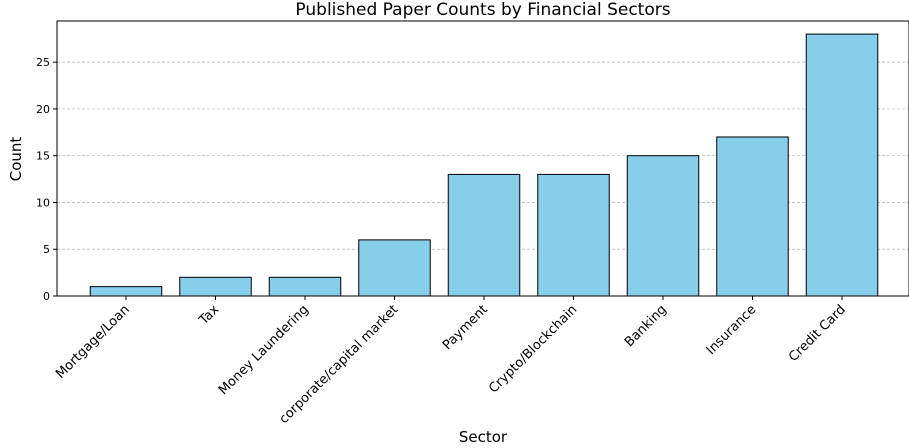 The width and height of the screenshot is (909, 448). I want to click on x-tick-label: Crypto/Blockchain, so click(533, 349).